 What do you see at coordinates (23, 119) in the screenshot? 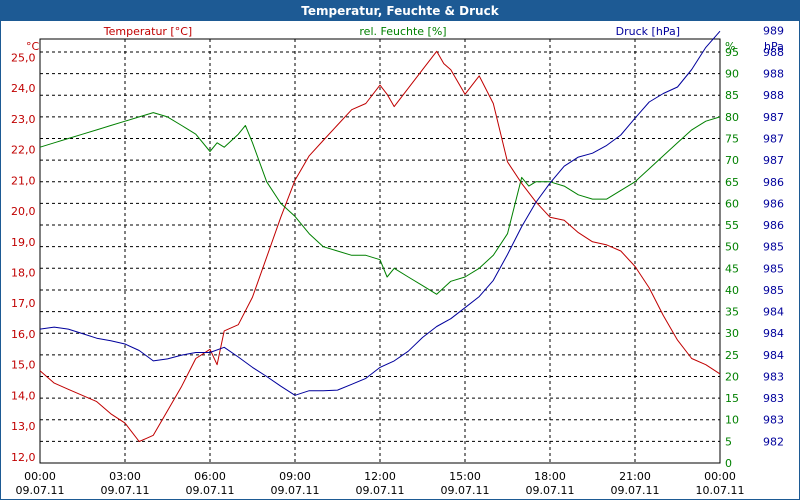
I see `temperature-tick-label: 23,0` at bounding box center [23, 119].